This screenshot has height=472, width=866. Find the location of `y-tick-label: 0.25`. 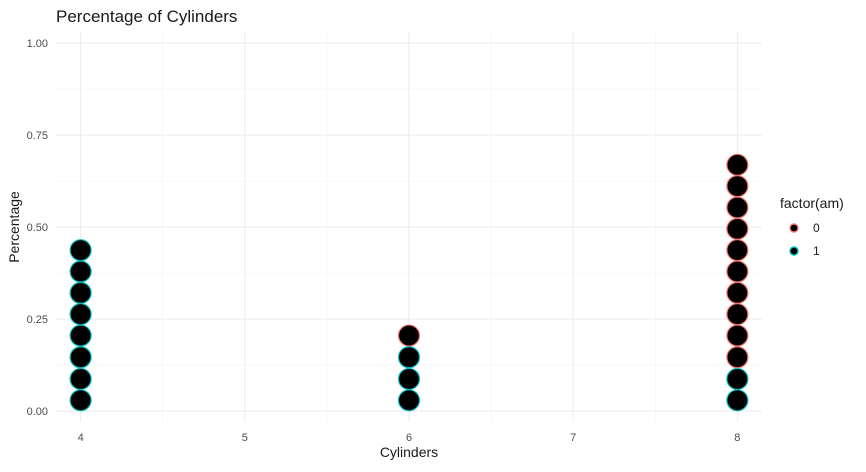

y-tick-label: 0.25 is located at coordinates (37, 320).